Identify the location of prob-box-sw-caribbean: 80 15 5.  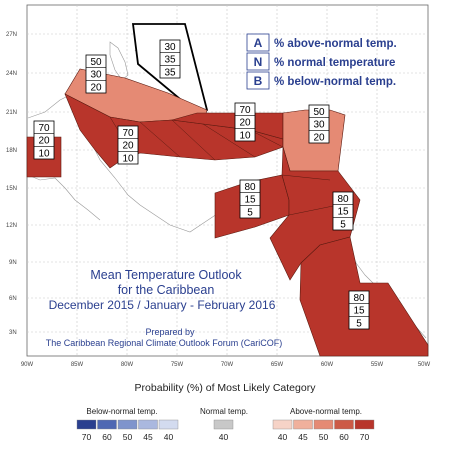
(250, 199).